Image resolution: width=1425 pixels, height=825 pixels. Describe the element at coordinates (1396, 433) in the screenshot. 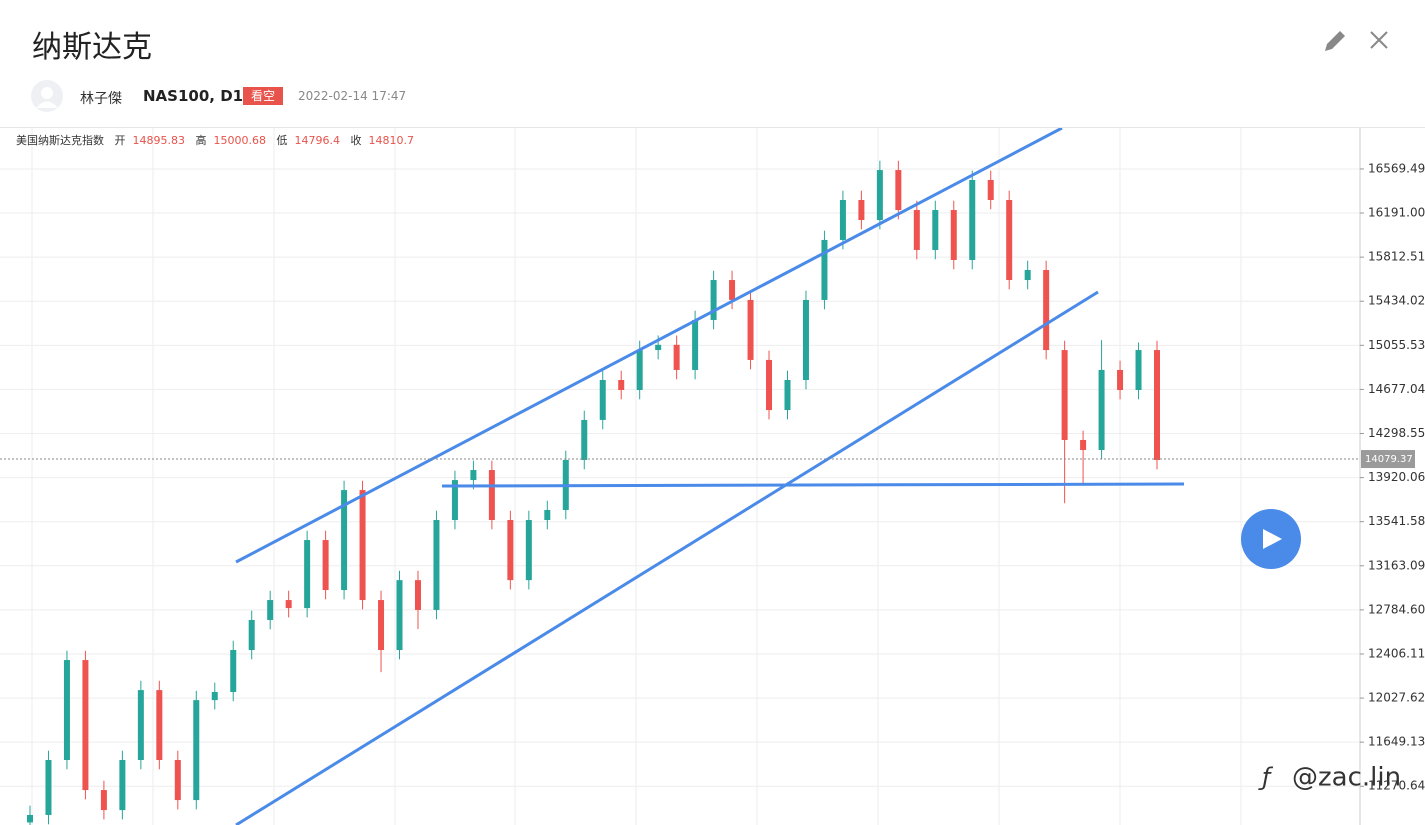

I see `y-tick-label: 14298.55` at that location.